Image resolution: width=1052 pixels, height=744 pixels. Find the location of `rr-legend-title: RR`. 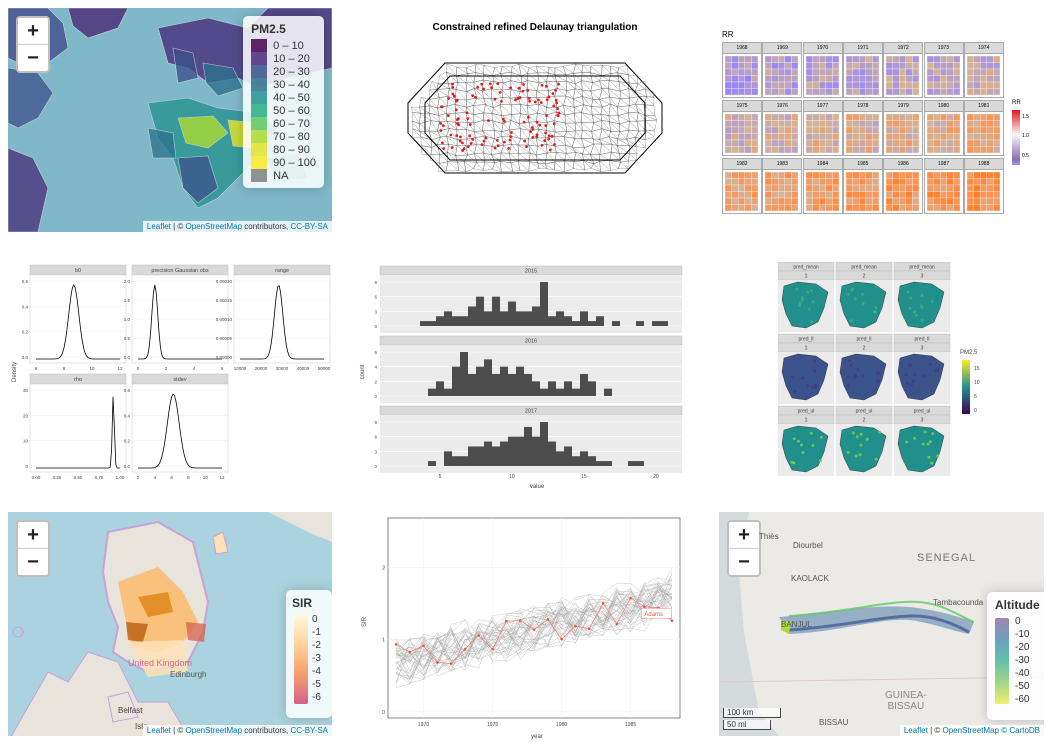

rr-legend-title: RR is located at coordinates (1016, 103).